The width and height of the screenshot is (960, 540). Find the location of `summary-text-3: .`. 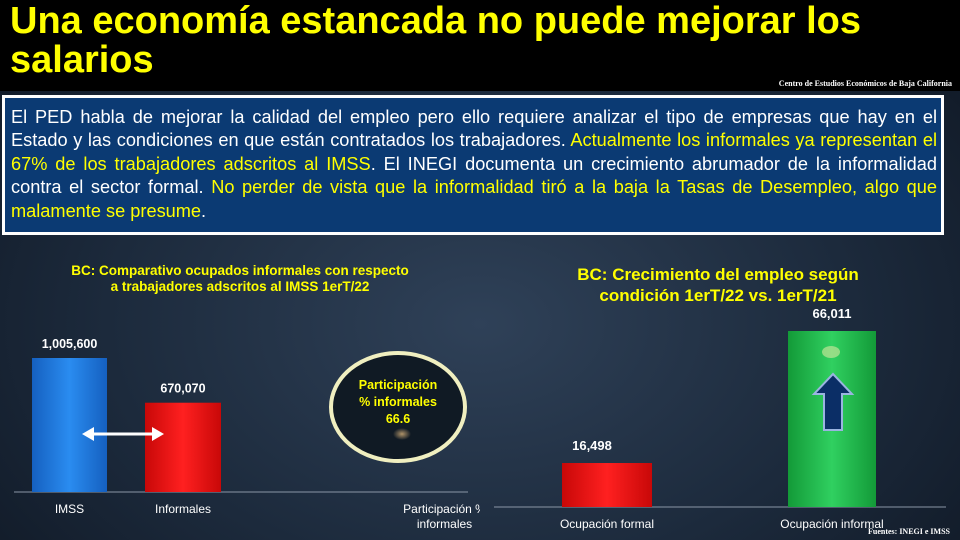

summary-text-3: . is located at coordinates (204, 210).